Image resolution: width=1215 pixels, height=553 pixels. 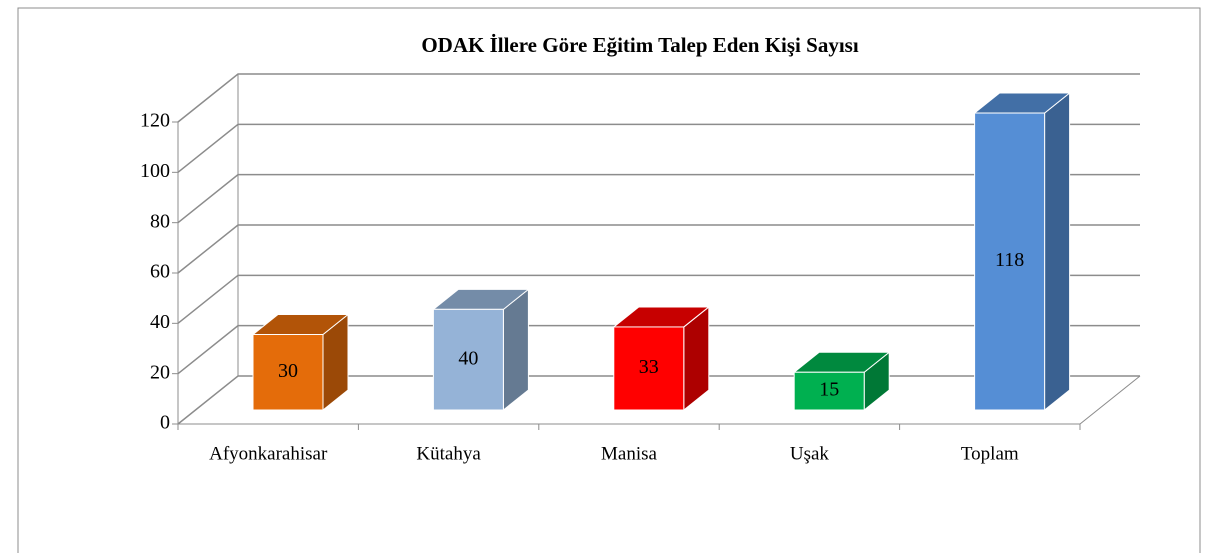 I want to click on y-tick-label: 40, so click(x=160, y=322).